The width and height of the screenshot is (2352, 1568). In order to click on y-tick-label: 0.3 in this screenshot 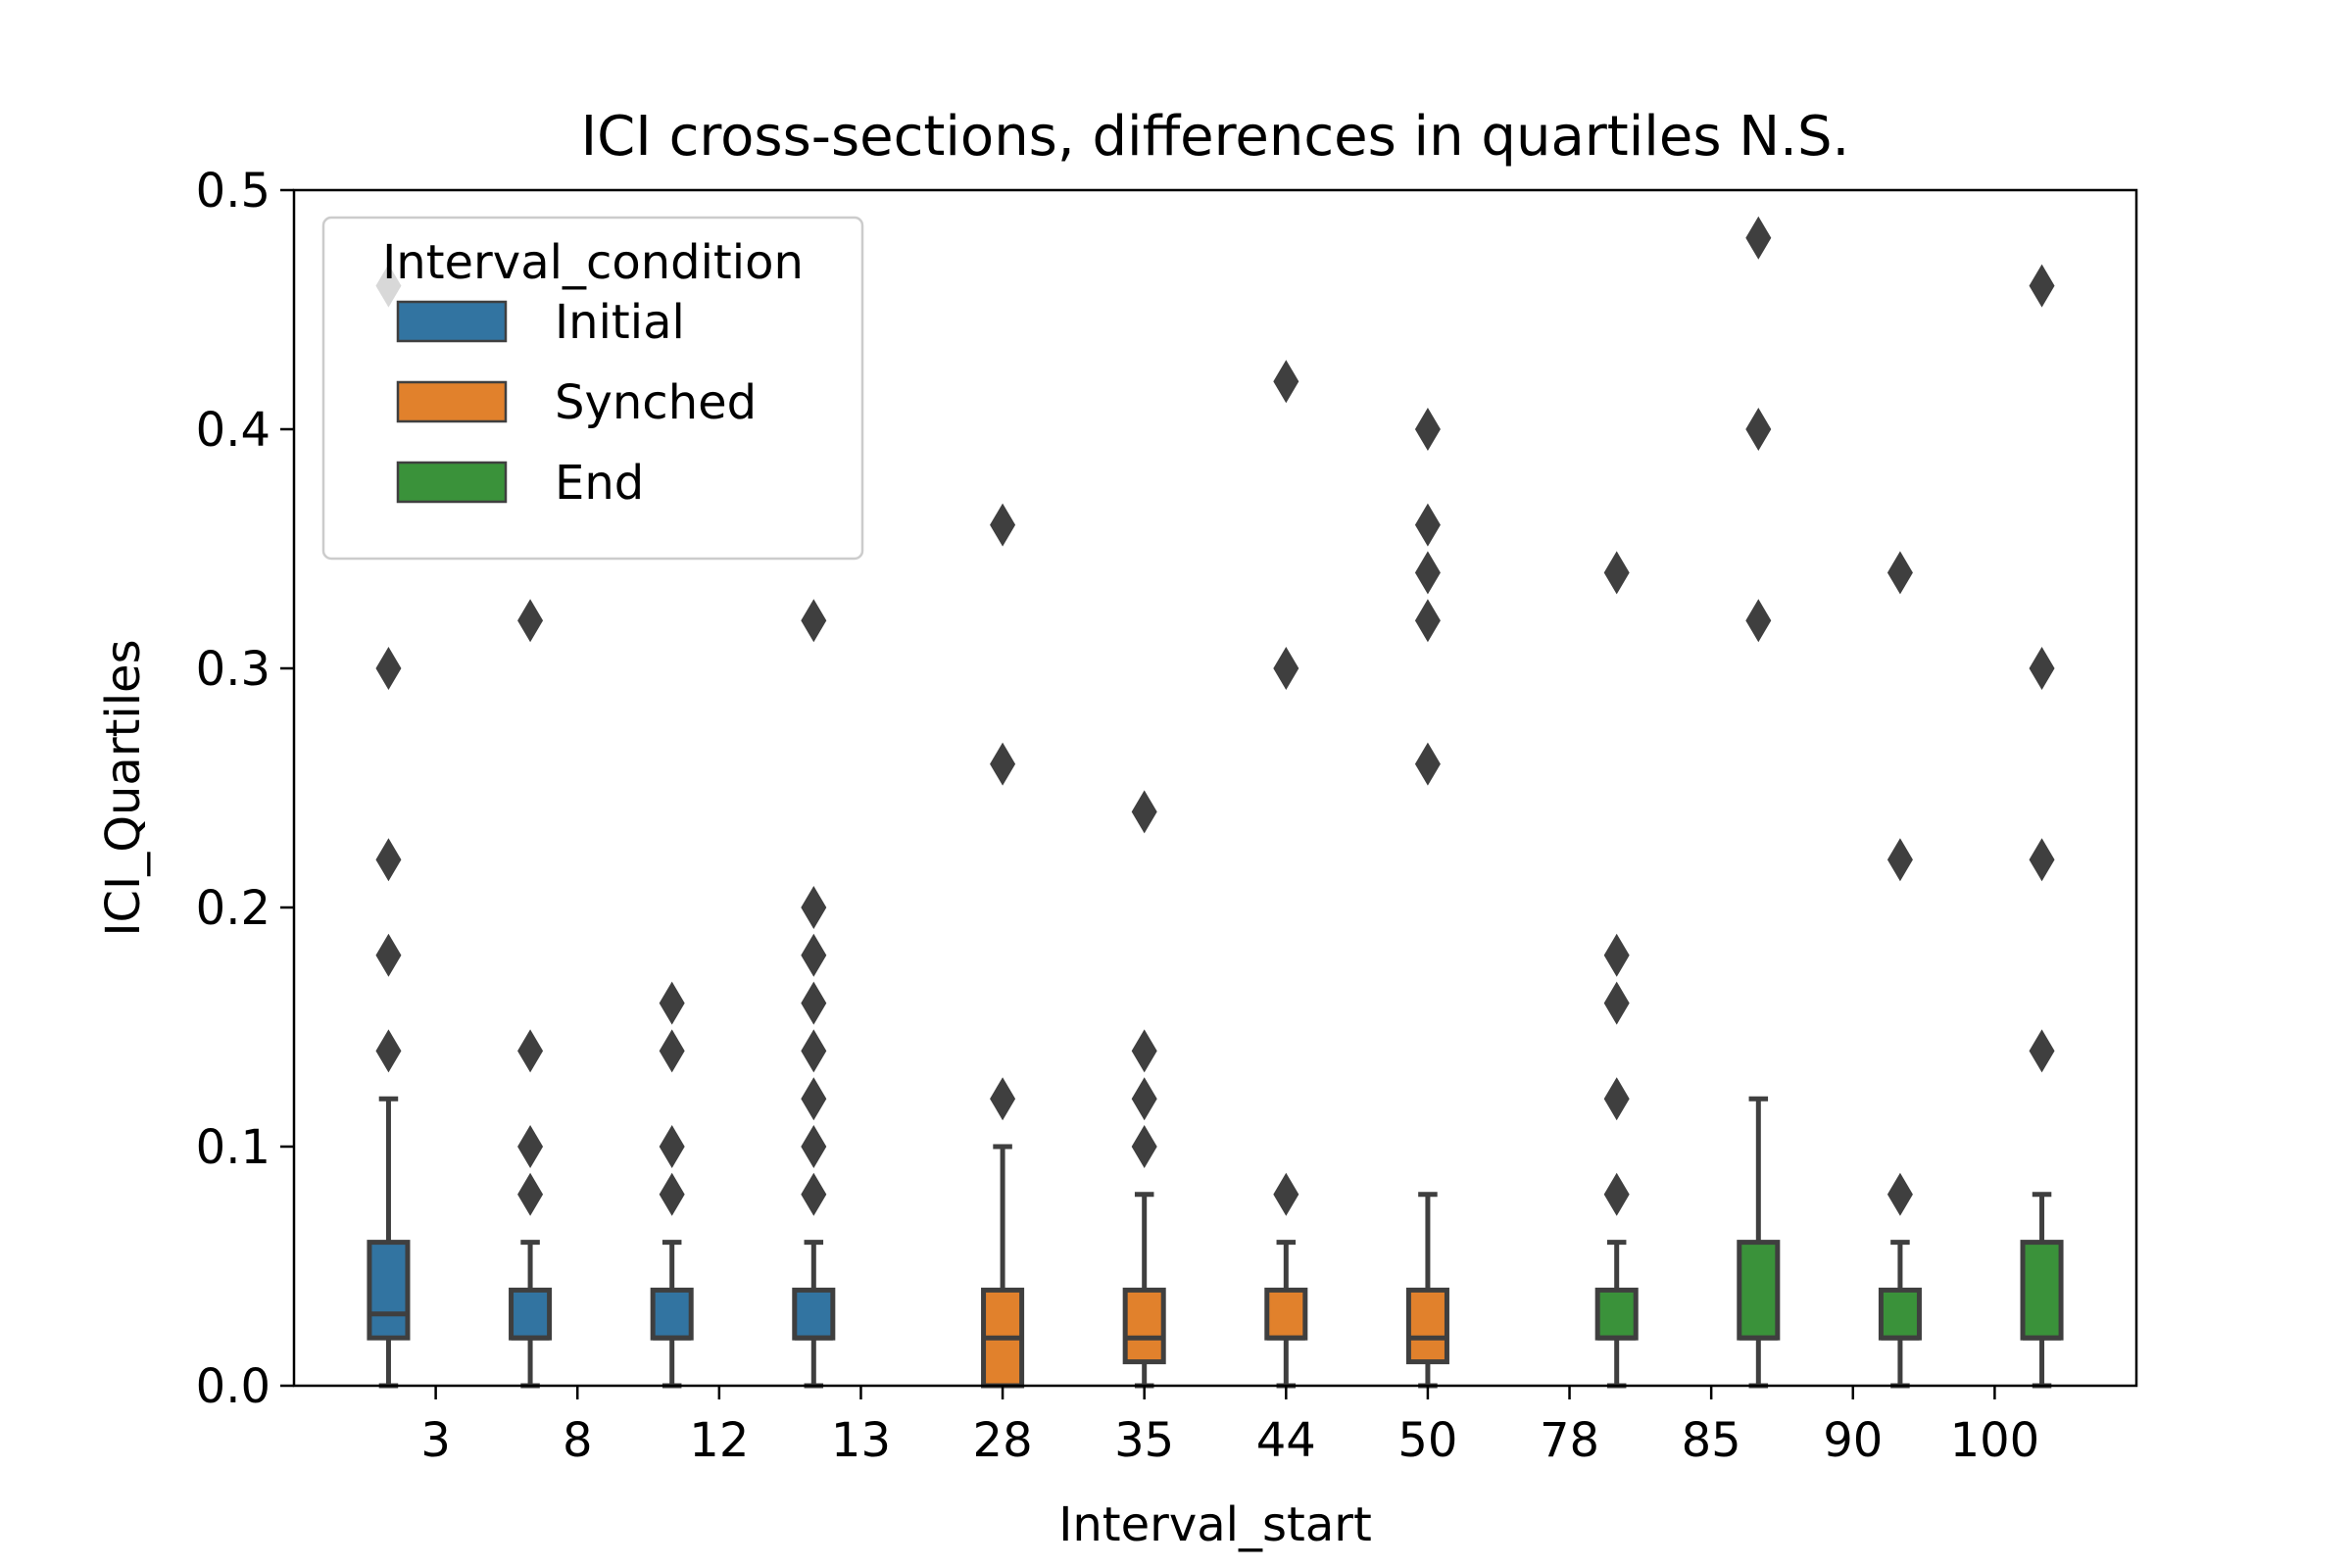, I will do `click(233, 669)`.